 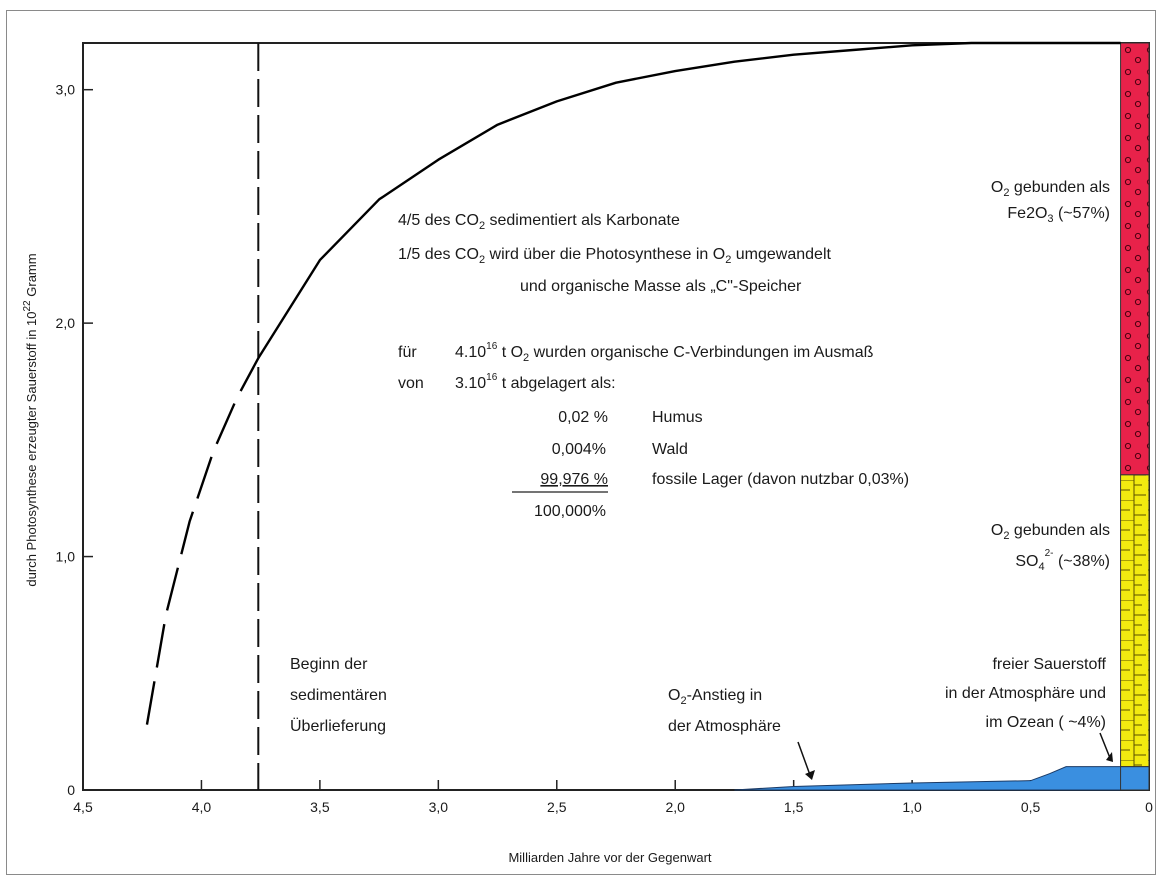 I want to click on so4-share: SO42- (~38%), so click(x=1062, y=560).